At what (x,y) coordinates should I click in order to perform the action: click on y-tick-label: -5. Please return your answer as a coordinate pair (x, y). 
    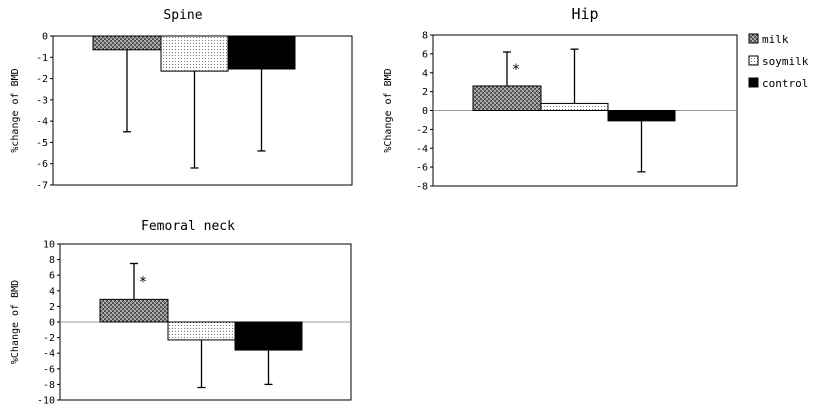
    Looking at the image, I should click on (42, 143).